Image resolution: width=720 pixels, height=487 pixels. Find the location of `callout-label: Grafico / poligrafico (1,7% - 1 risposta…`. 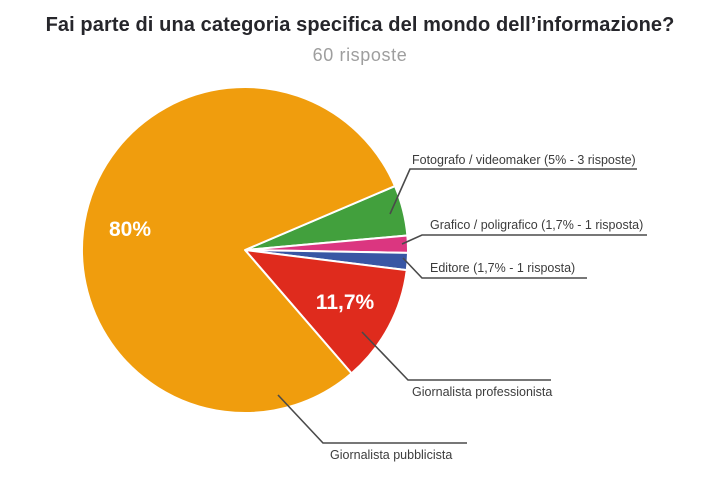

callout-label: Grafico / poligrafico (1,7% - 1 risposta… is located at coordinates (536, 225).